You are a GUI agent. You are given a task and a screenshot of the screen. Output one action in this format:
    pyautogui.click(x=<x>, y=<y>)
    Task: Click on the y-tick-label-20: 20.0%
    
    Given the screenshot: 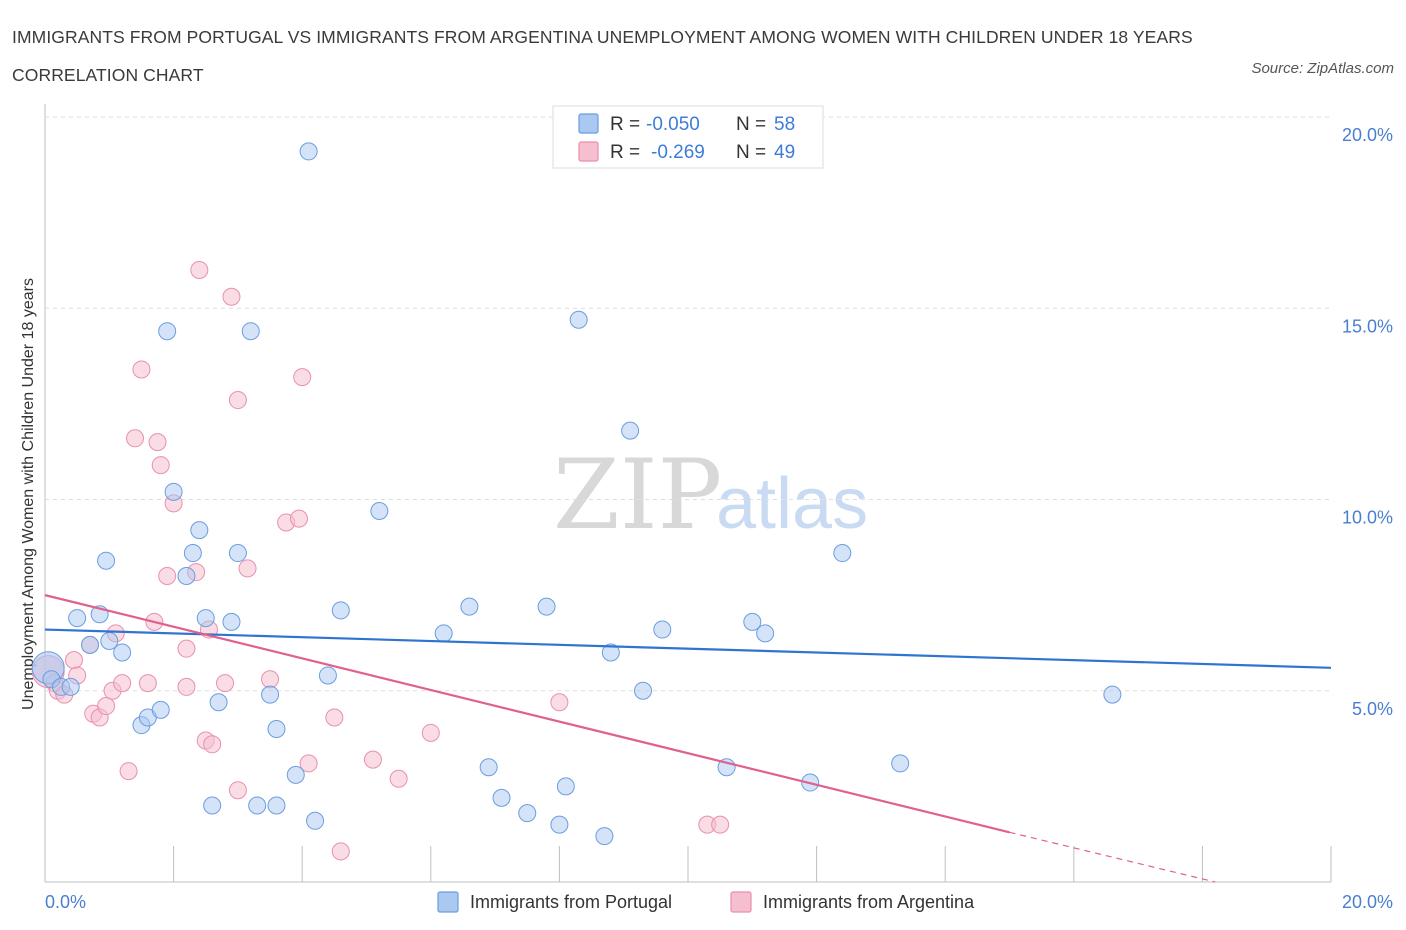 What is the action you would take?
    pyautogui.click(x=1367, y=135)
    